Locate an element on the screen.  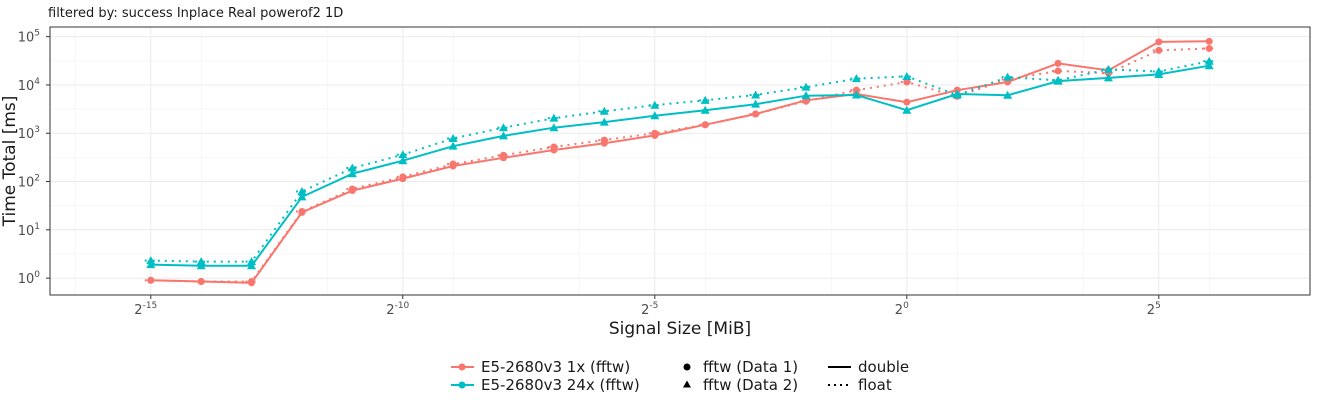
x-tick-label: 2-15 is located at coordinates (145, 309).